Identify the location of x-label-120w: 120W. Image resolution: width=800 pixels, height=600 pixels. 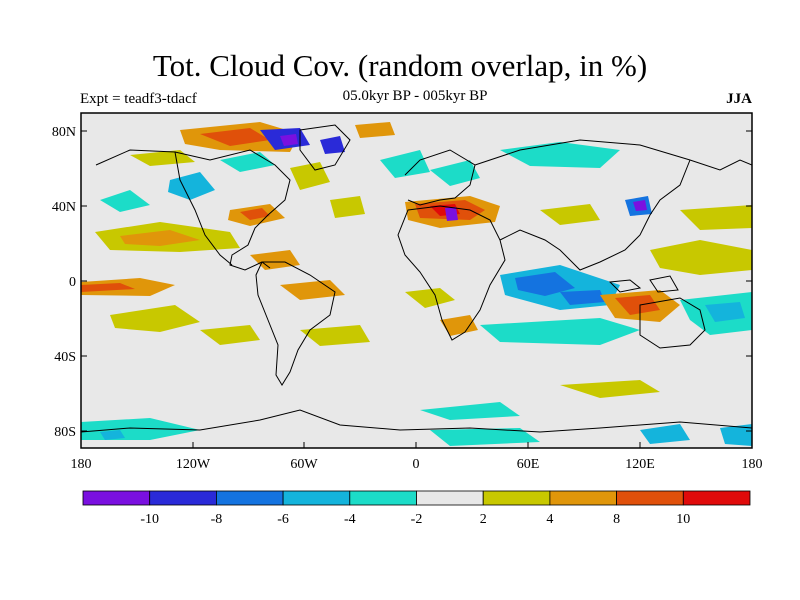
(193, 464).